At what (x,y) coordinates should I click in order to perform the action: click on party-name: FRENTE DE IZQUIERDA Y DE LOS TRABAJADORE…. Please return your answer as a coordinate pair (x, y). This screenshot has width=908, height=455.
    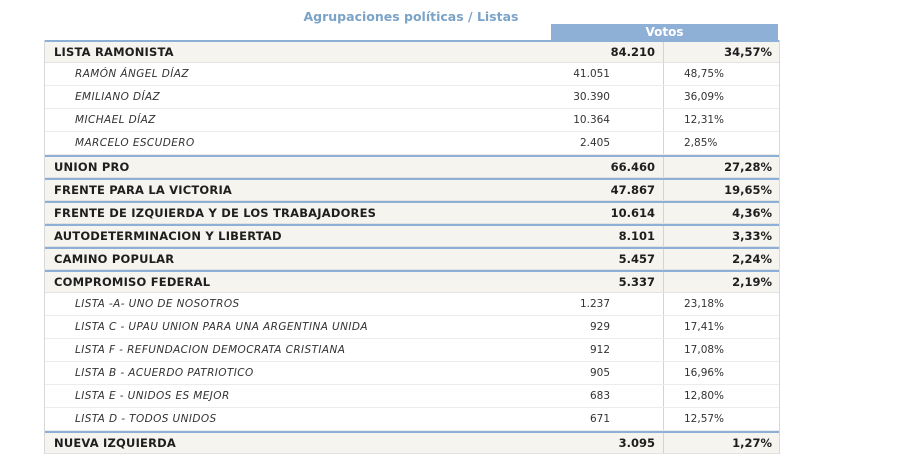
    Looking at the image, I should click on (215, 213).